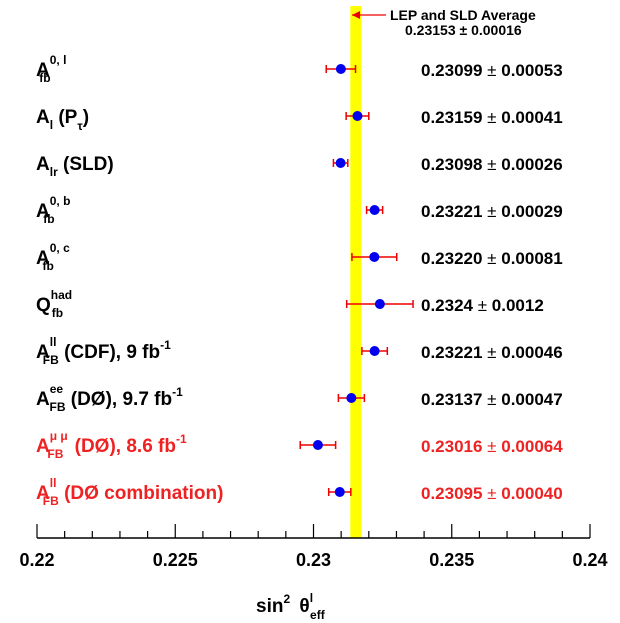  I want to click on value-label: 0.23098 ± 0.00026, so click(492, 164).